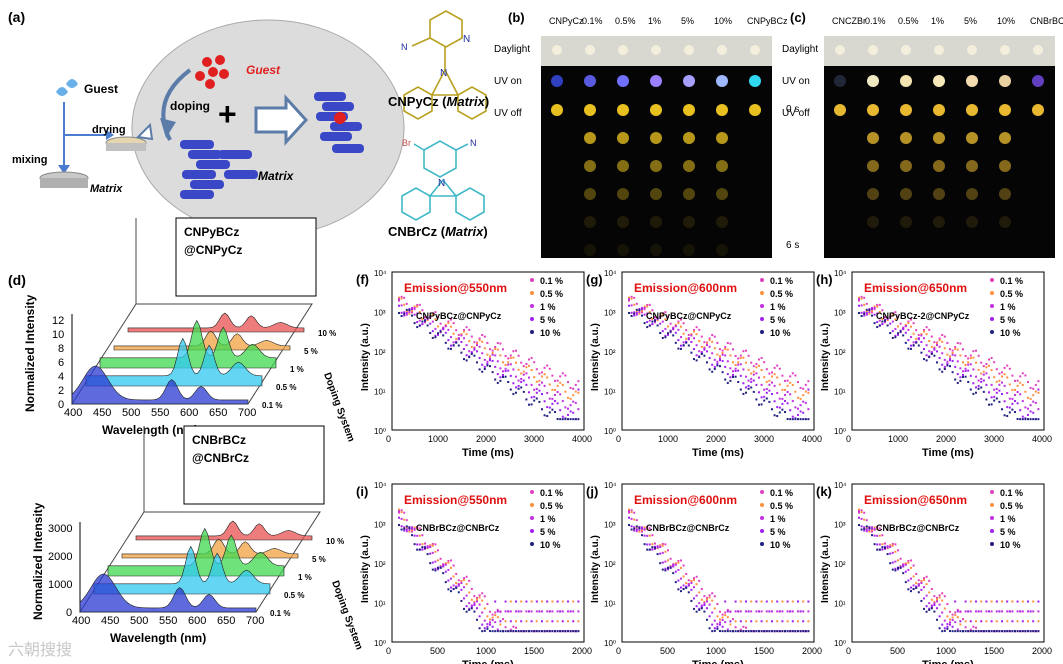 Image resolution: width=1063 pixels, height=664 pixels. What do you see at coordinates (689, 316) in the screenshot?
I see `sample-name: CNPyBCz@CNPyCz` at bounding box center [689, 316].